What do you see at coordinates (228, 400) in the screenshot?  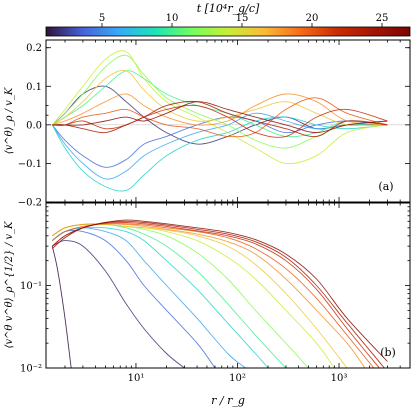 I see `panel-b-xlabel: r / r_g` at bounding box center [228, 400].